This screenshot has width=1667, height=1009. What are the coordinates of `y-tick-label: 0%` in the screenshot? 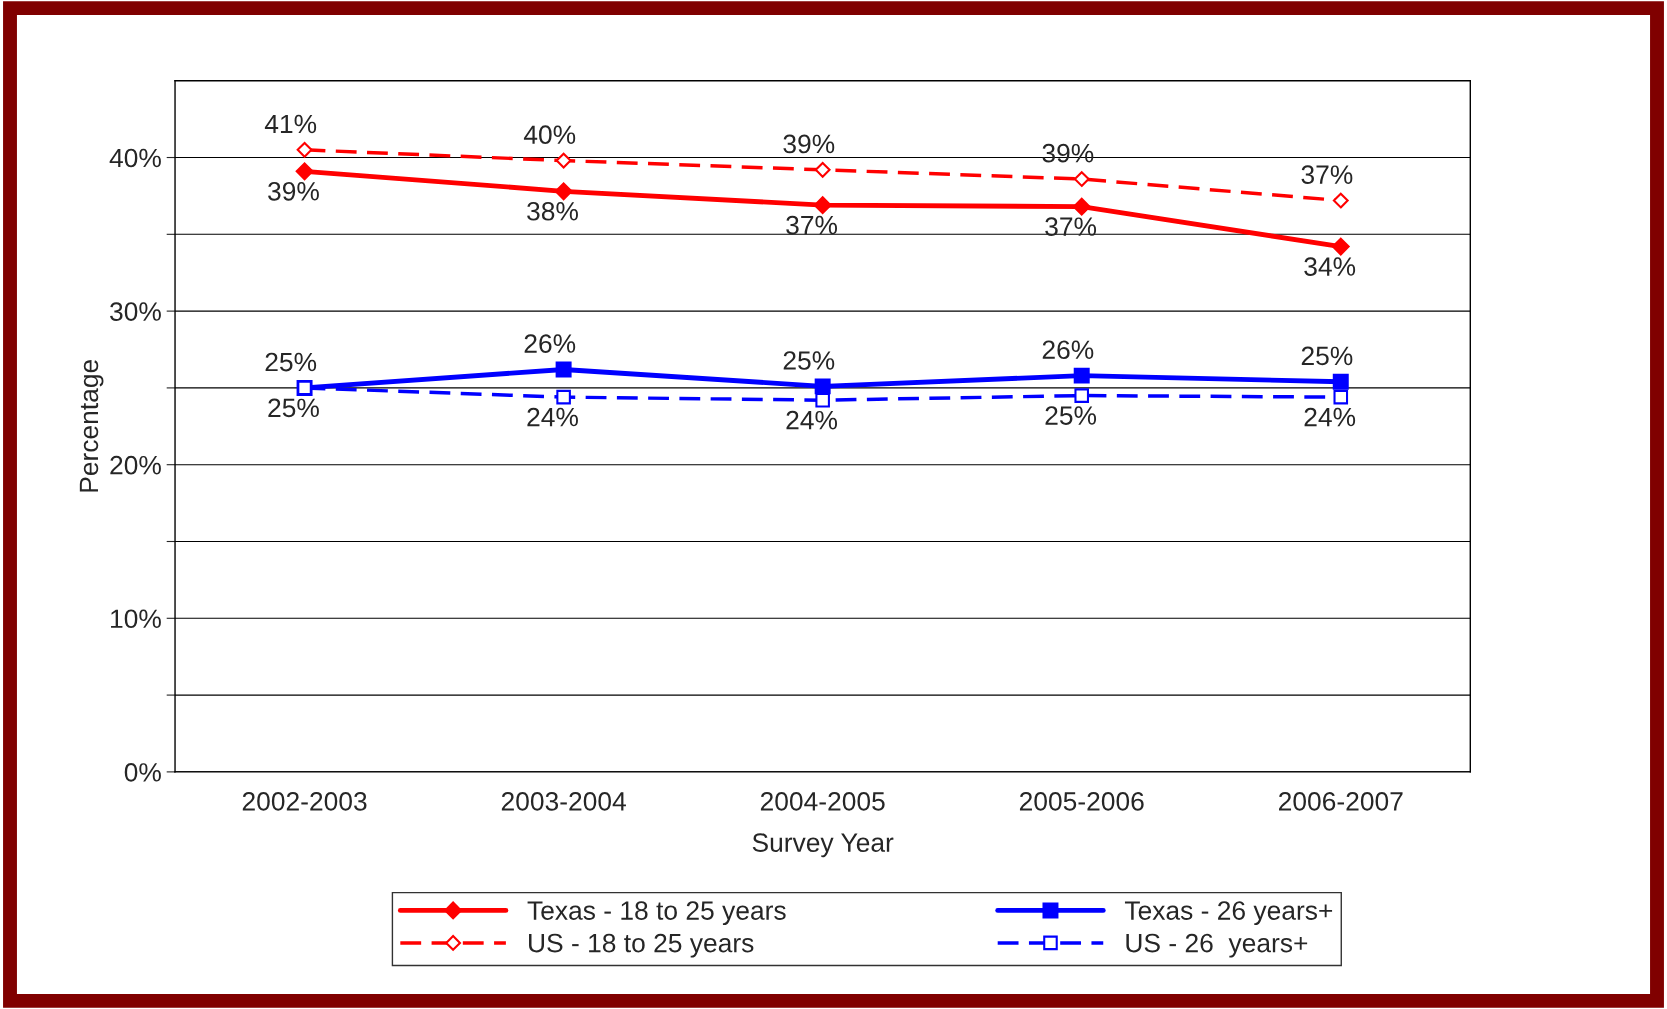 It's located at (142, 772).